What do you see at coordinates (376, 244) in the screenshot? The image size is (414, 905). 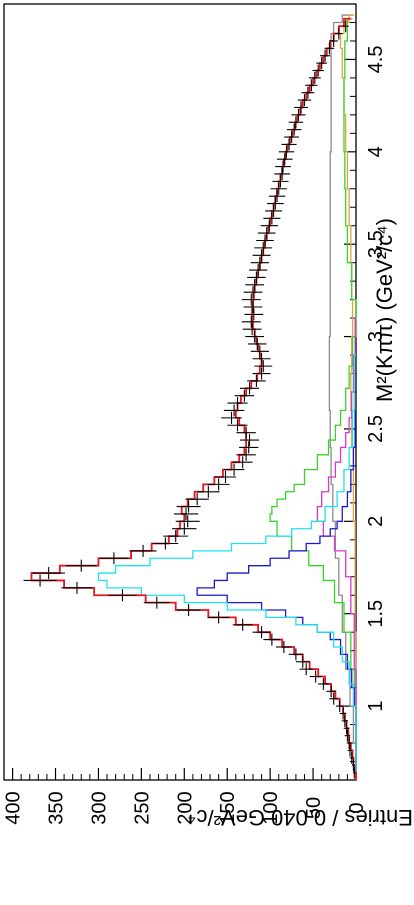 I see `x-tick-label: 3.5` at bounding box center [376, 244].